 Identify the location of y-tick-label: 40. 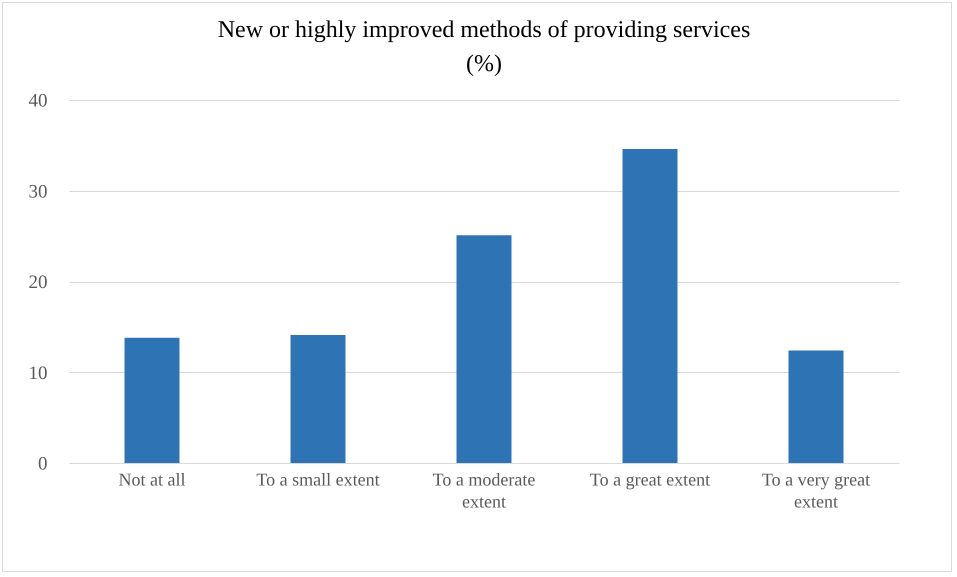
(38, 101).